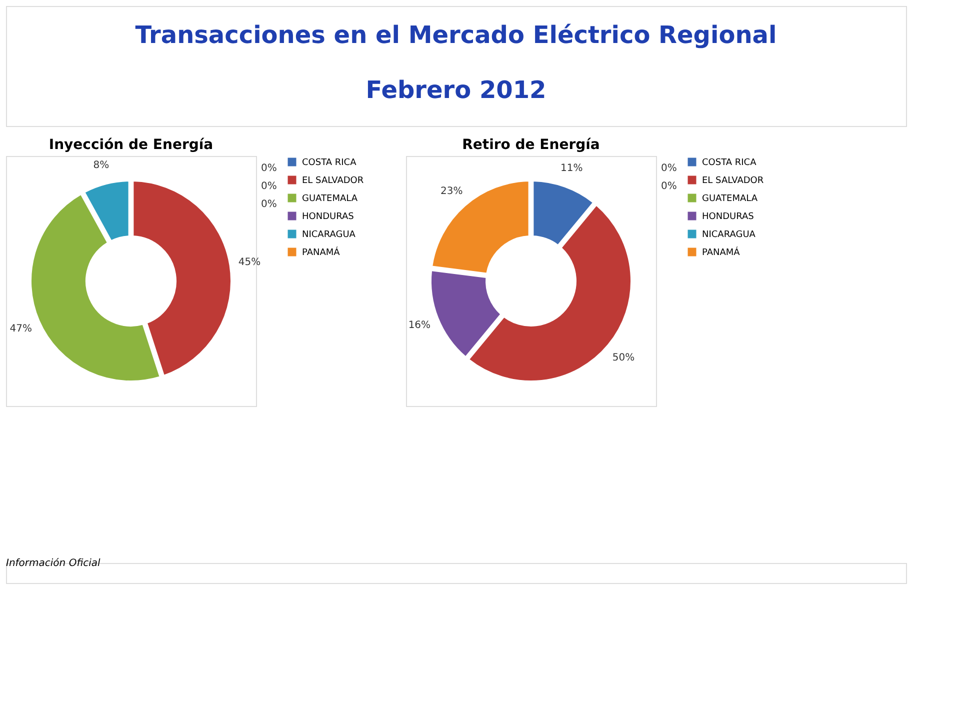  What do you see at coordinates (623, 358) in the screenshot?
I see `data-label: 50%` at bounding box center [623, 358].